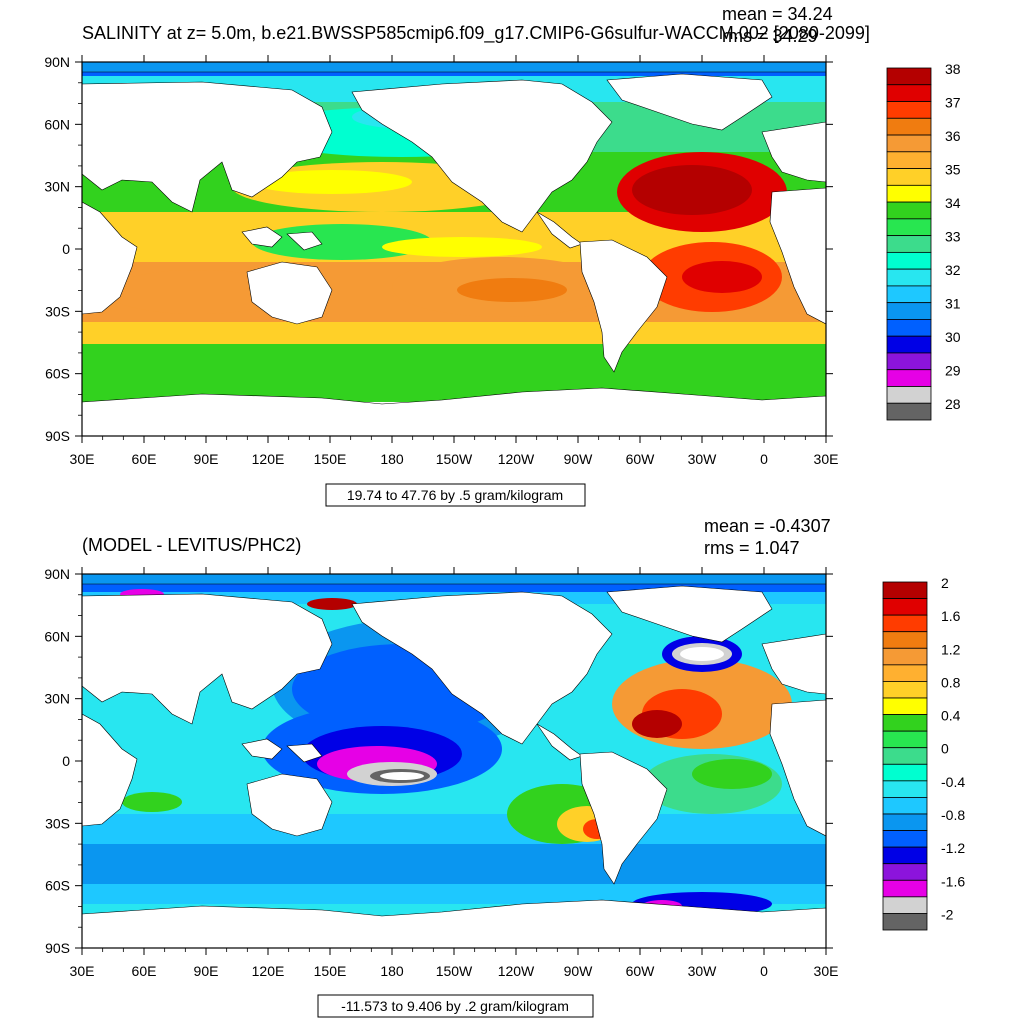 The height and width of the screenshot is (1024, 1024). What do you see at coordinates (752, 548) in the screenshot?
I see `panel-2-rms: rms = 1.047` at bounding box center [752, 548].